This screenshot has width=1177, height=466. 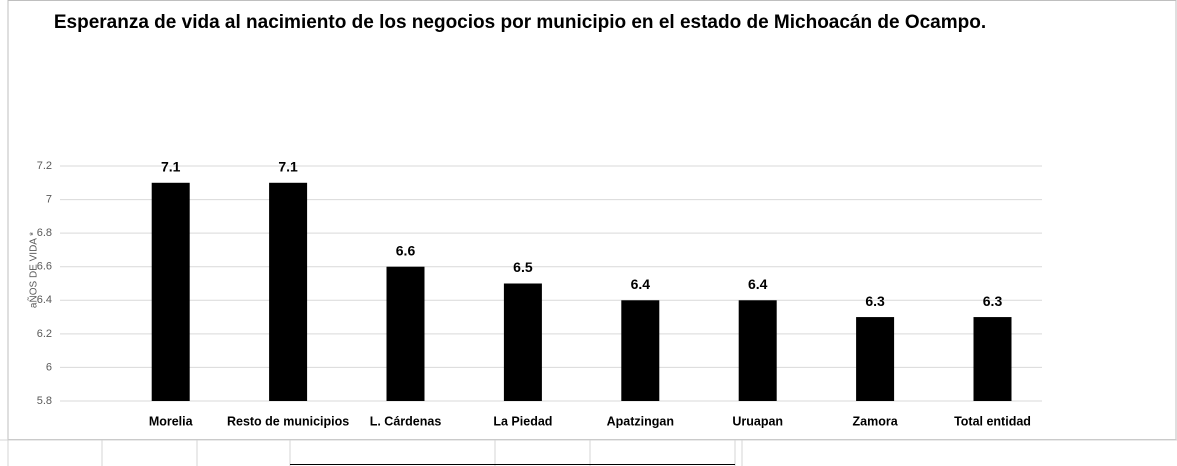 I want to click on y-tick-label: 6.2, so click(x=44, y=334).